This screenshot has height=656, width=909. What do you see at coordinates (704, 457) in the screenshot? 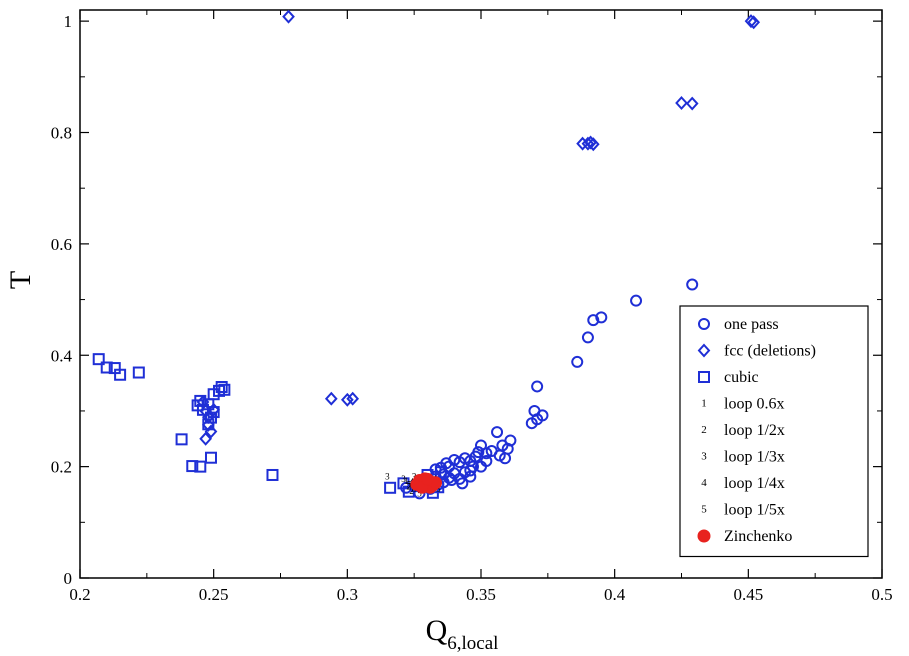
I see `legend-marker: 3` at bounding box center [704, 457].